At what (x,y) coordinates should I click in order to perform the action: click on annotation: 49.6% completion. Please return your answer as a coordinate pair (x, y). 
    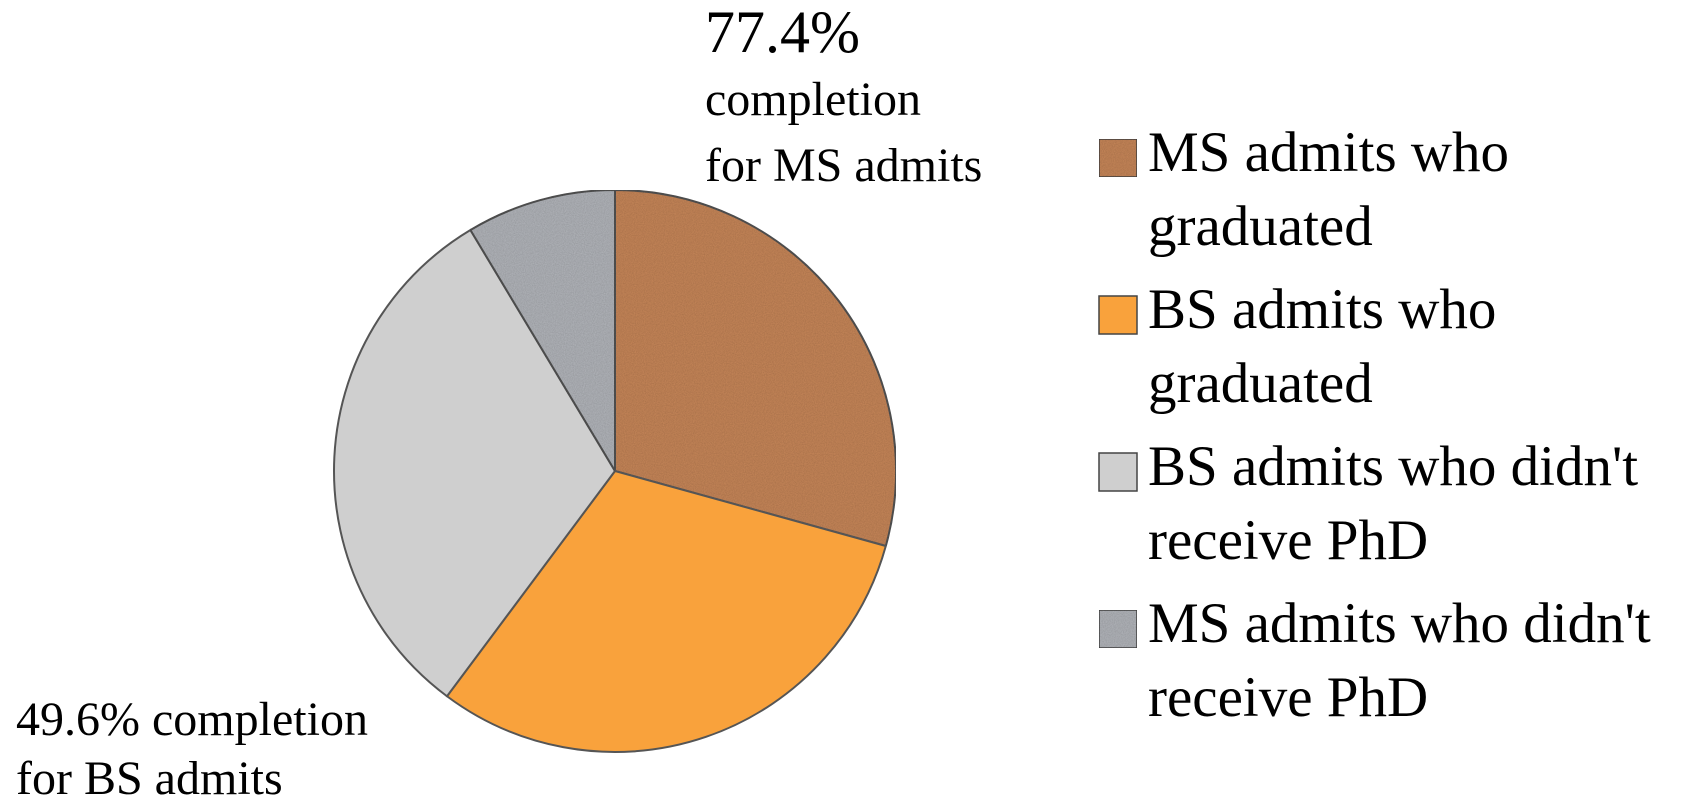
    Looking at the image, I should click on (192, 719).